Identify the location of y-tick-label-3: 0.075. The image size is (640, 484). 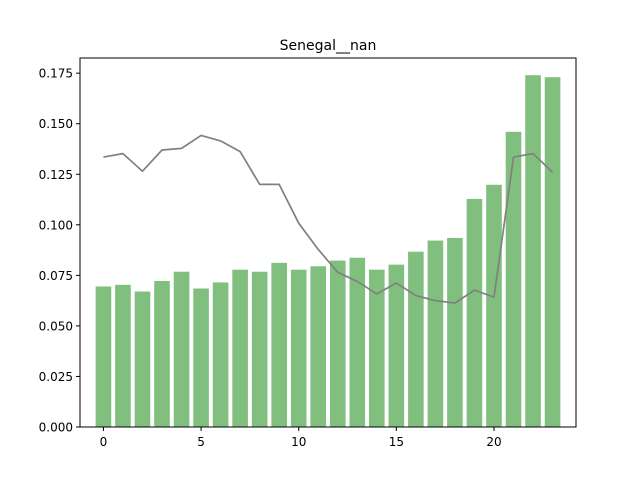
(56, 276).